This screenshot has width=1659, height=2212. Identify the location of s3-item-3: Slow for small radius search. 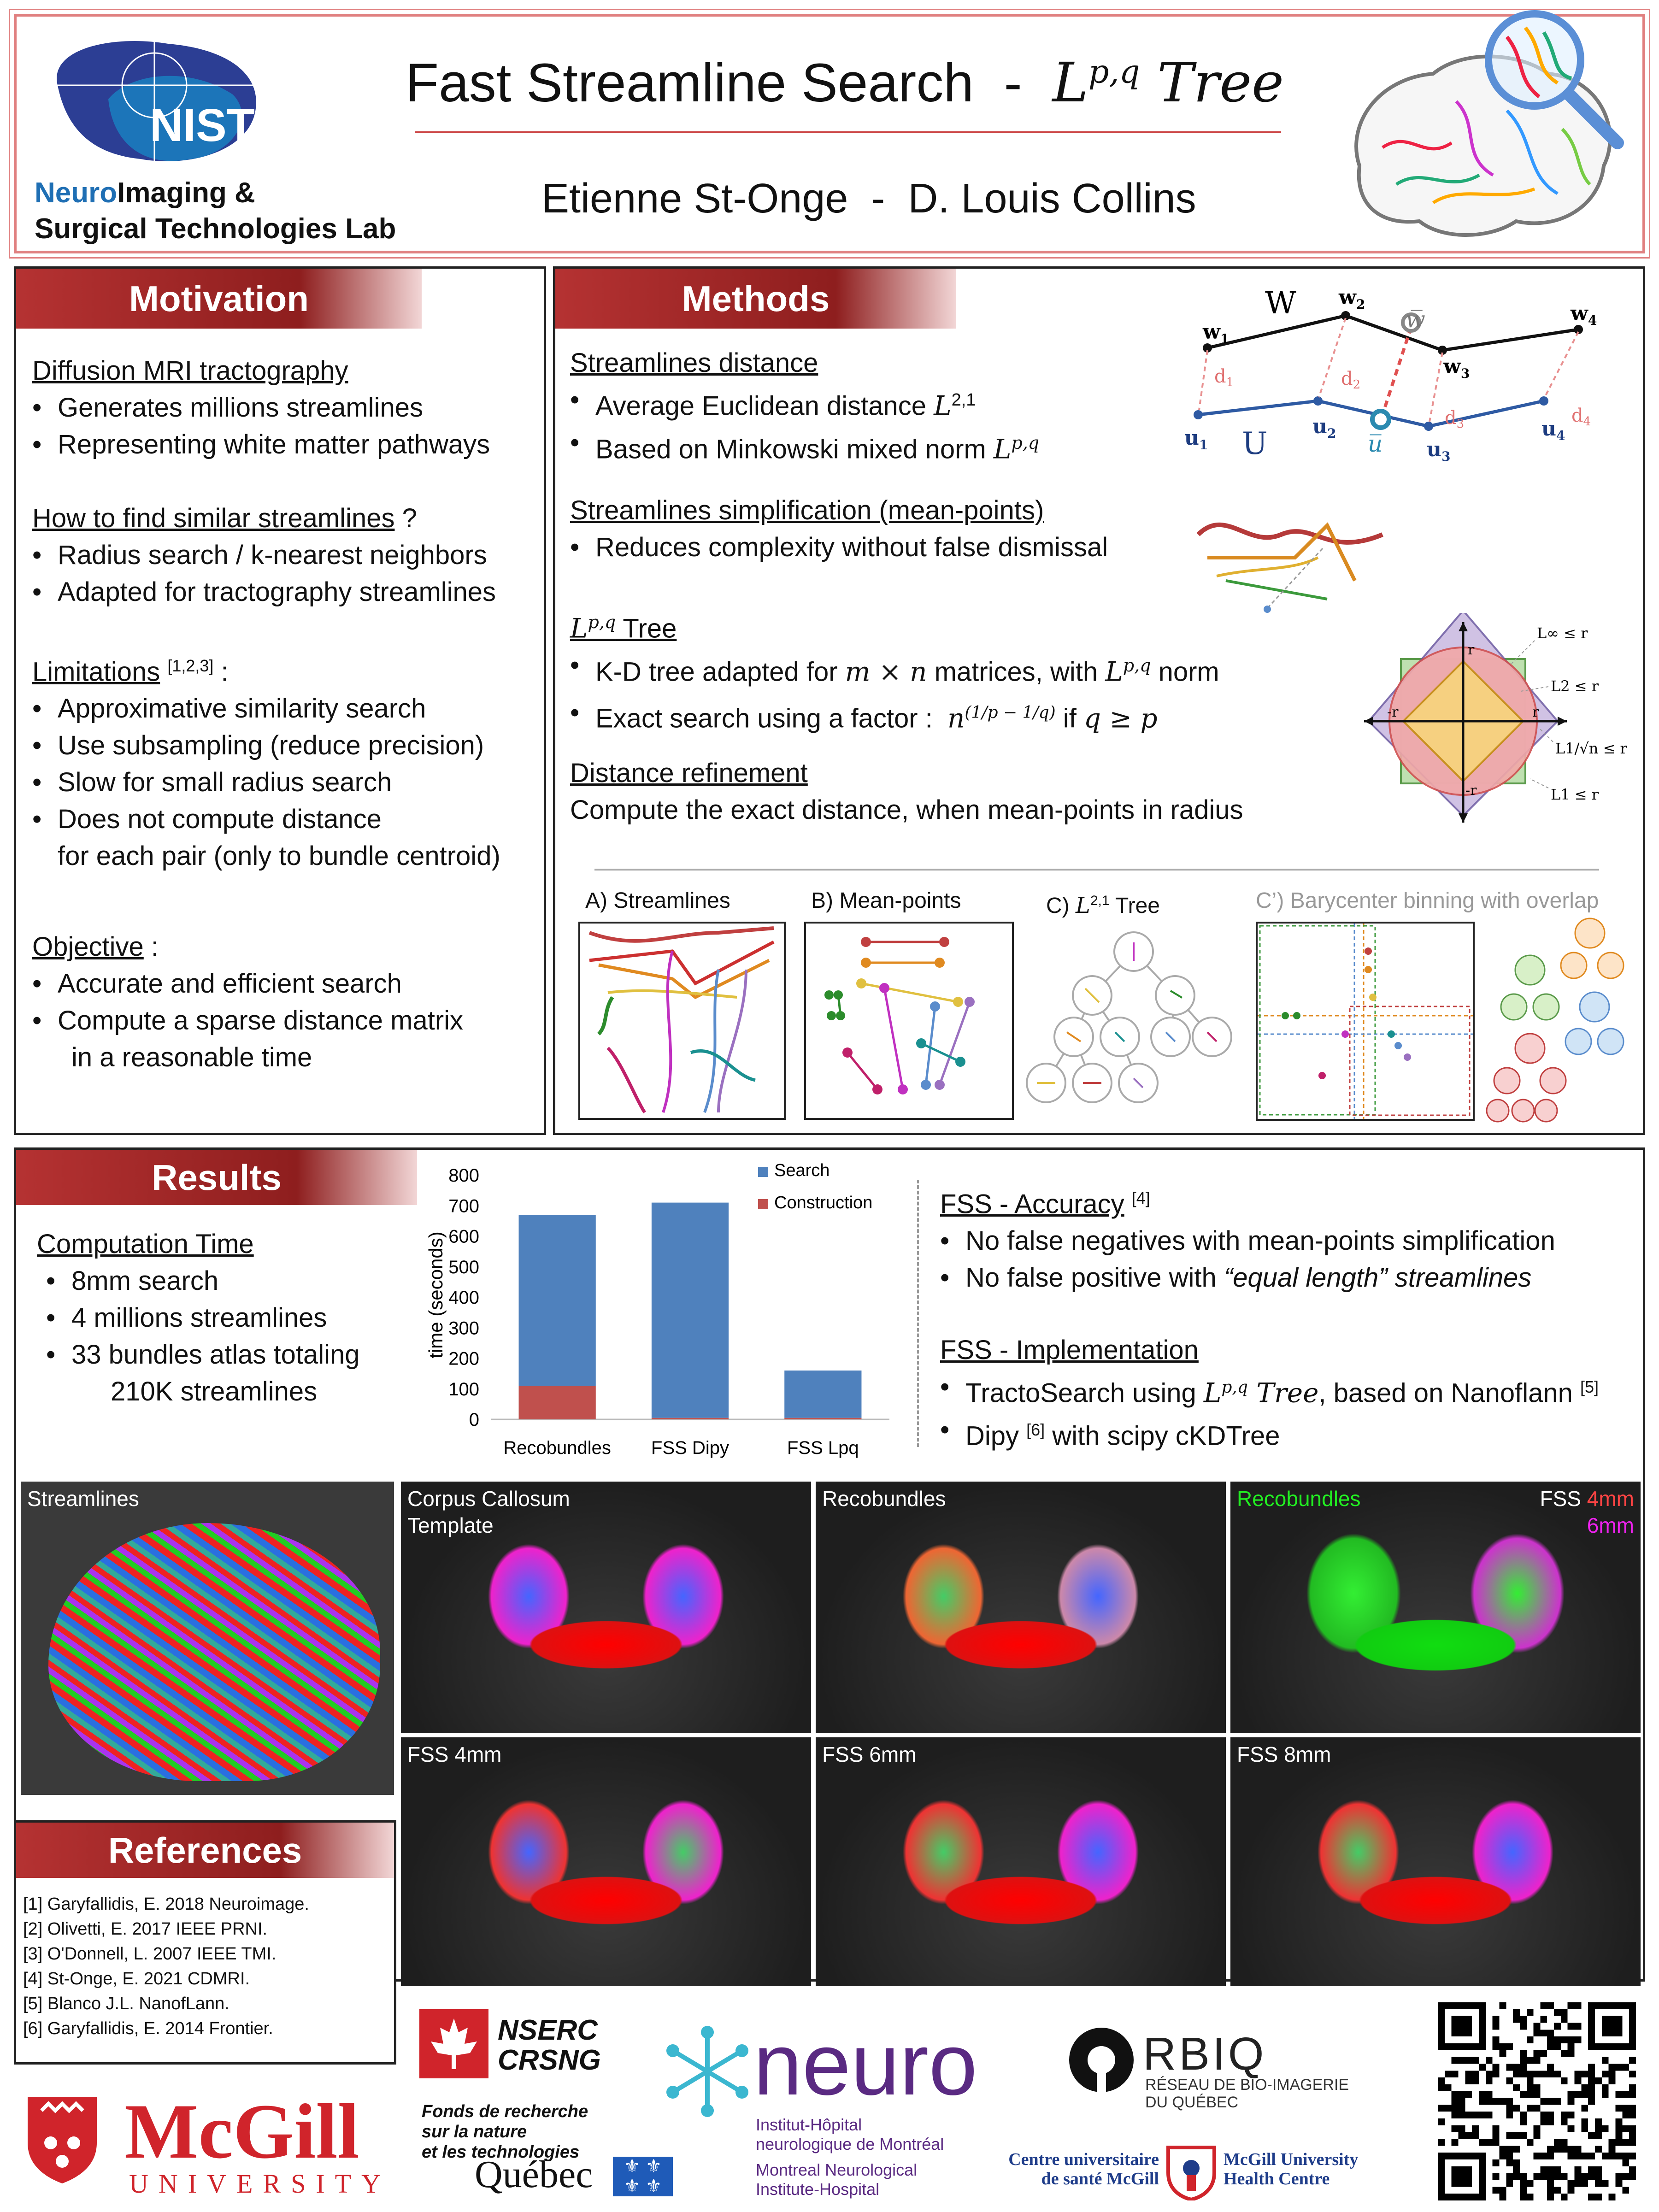
(266, 782).